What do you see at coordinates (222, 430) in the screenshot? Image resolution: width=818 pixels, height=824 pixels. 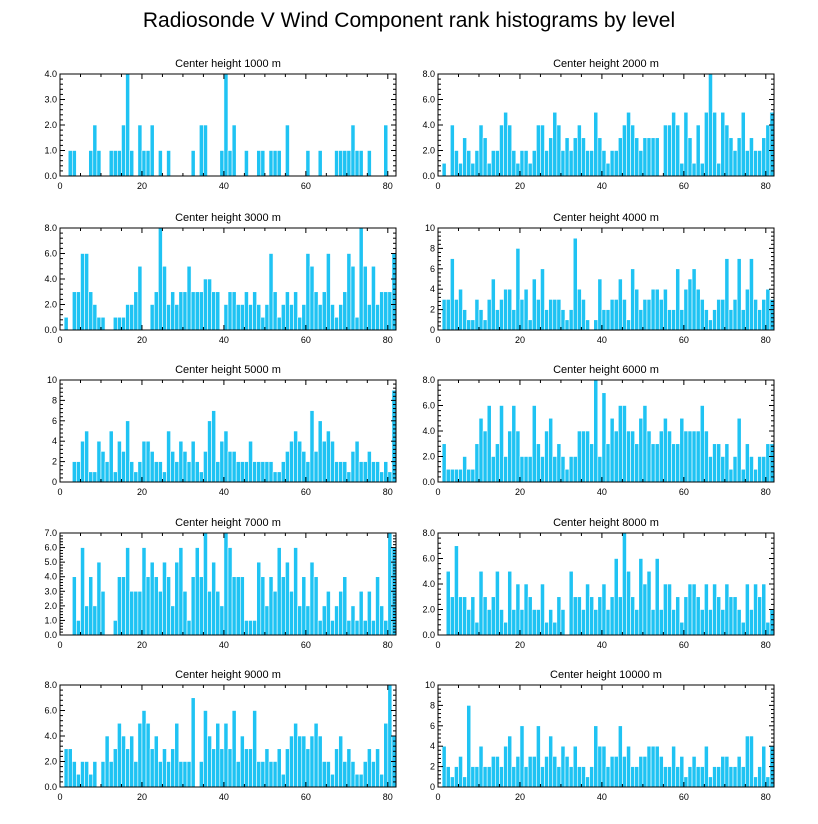 I see `histogram-panel: Center height 5000 m 0 20 40 60 80 0 2 4 6 8 10` at bounding box center [222, 430].